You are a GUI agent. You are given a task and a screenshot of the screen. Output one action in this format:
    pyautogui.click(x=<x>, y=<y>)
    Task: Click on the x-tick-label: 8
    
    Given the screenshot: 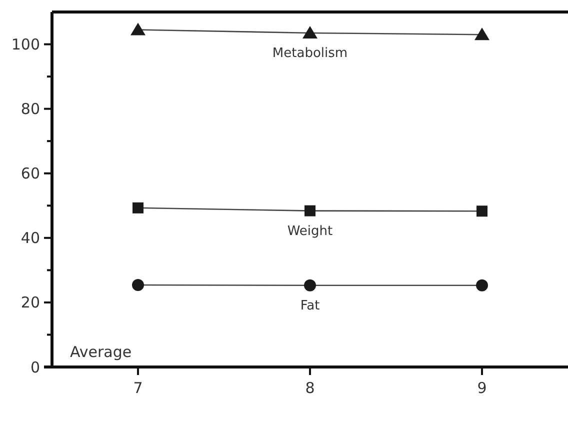 What is the action you would take?
    pyautogui.click(x=310, y=388)
    